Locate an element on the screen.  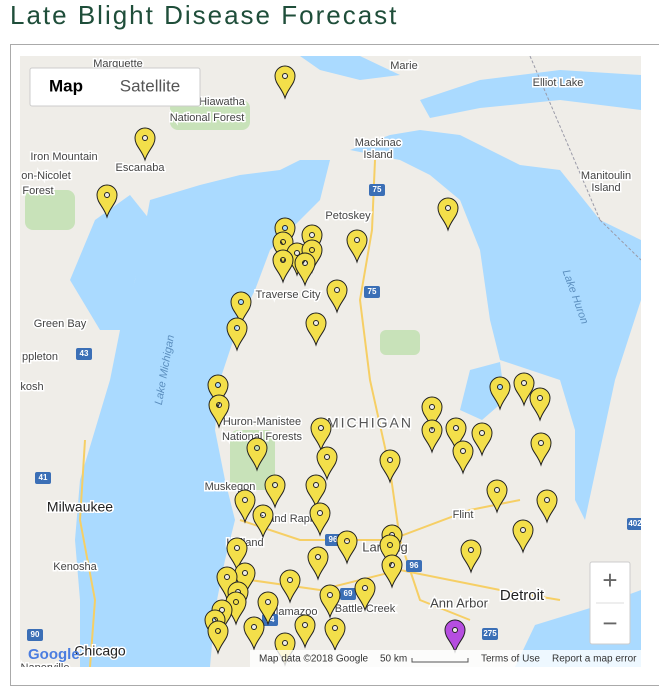
place-label: Mackinac is located at coordinates (378, 143).